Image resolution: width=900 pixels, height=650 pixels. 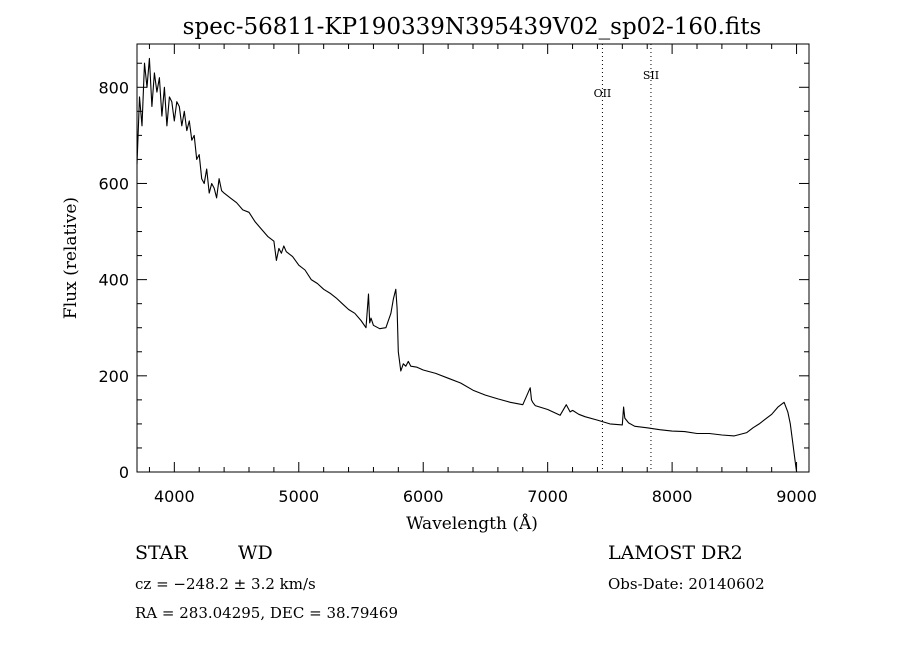 What do you see at coordinates (686, 584) in the screenshot?
I see `observation-date: Obs-Date: 20140602` at bounding box center [686, 584].